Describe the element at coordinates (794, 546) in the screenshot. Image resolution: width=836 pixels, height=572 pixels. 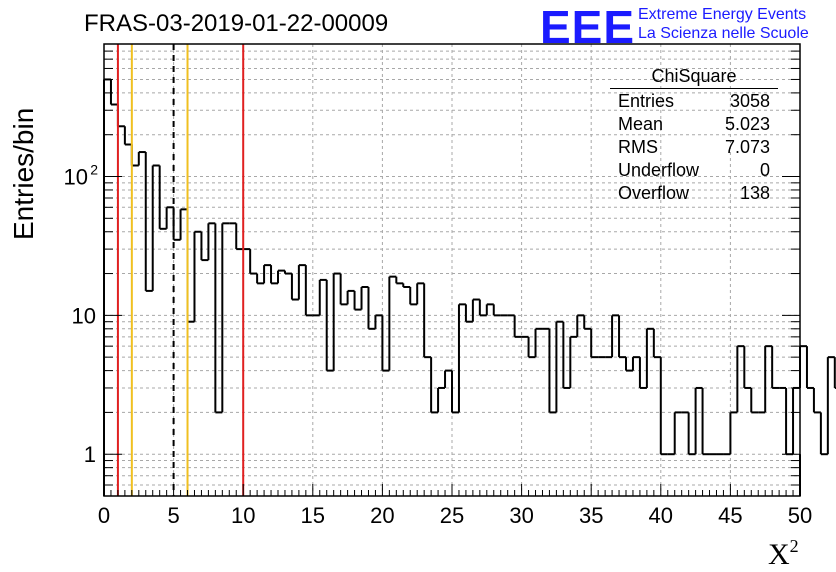
I see `x-axis-label-exponent: 2` at that location.